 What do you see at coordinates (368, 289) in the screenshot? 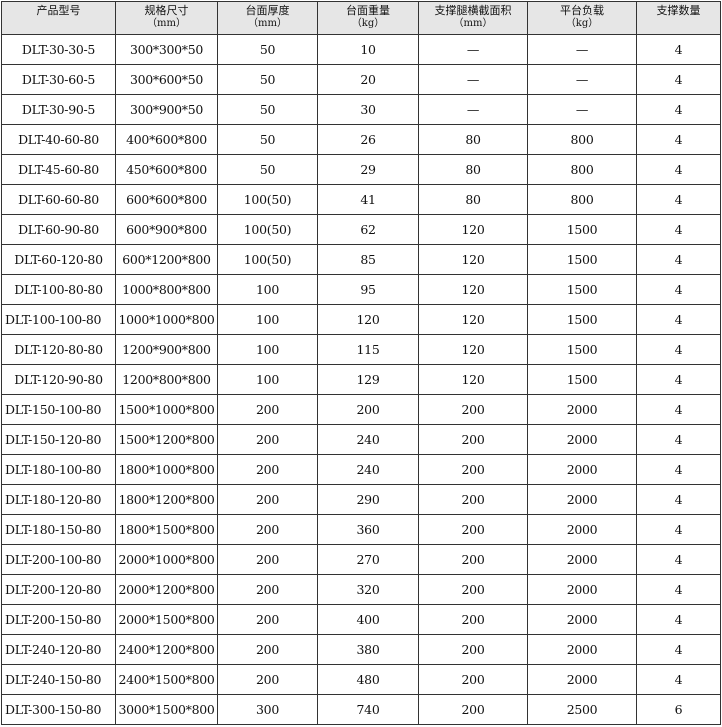
I see `table-cell: 95` at bounding box center [368, 289].